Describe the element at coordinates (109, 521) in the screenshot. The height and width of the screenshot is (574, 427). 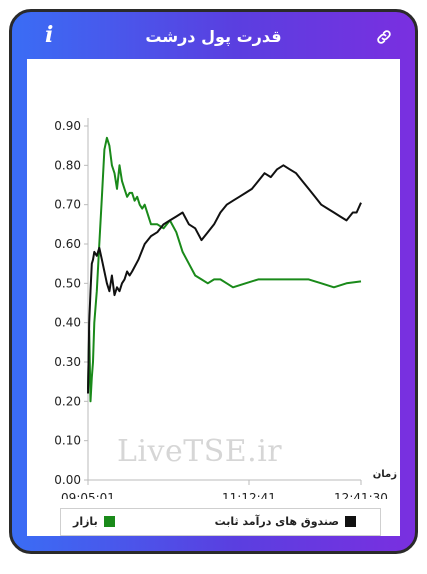
I see `legend-swatch-market` at that location.